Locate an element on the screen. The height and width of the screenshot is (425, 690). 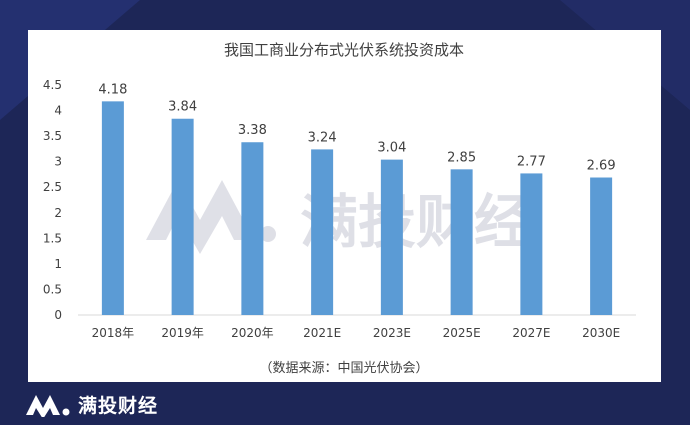
y-tick-label: 4.5 is located at coordinates (52, 85).